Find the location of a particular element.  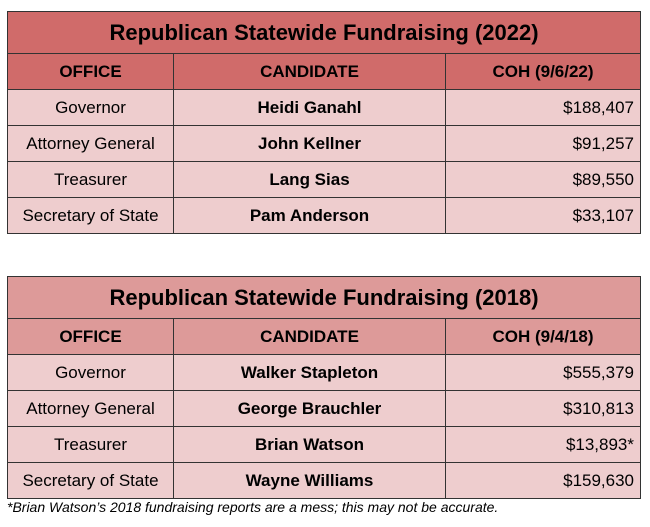

coh-cell: $555,379 is located at coordinates (543, 372).